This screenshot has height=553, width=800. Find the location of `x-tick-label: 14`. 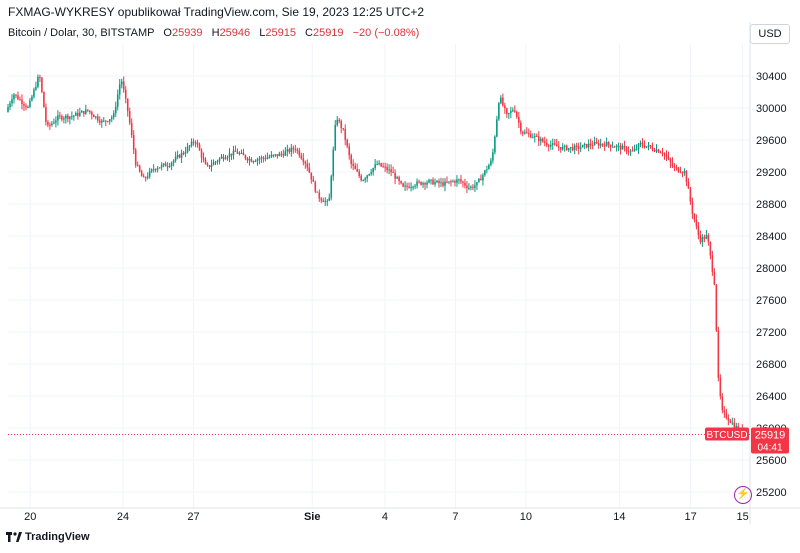

x-tick-label: 14 is located at coordinates (619, 517).